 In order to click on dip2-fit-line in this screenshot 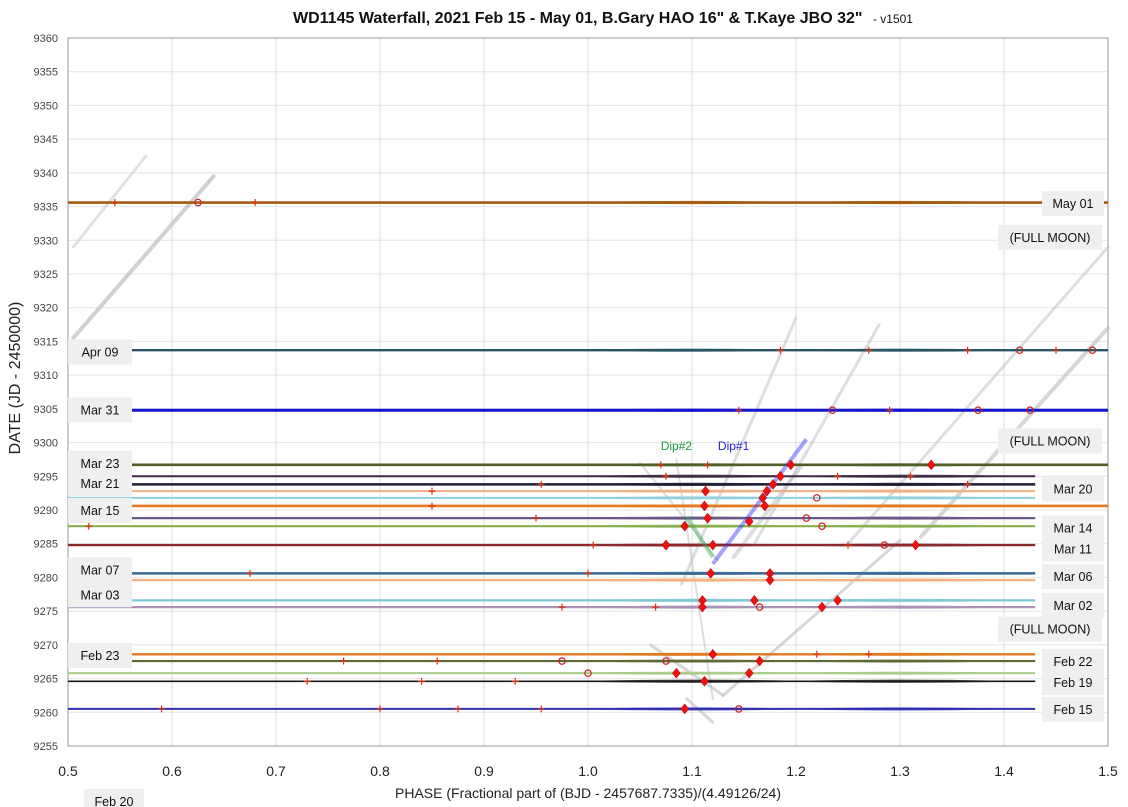, I will do `click(700, 537)`.